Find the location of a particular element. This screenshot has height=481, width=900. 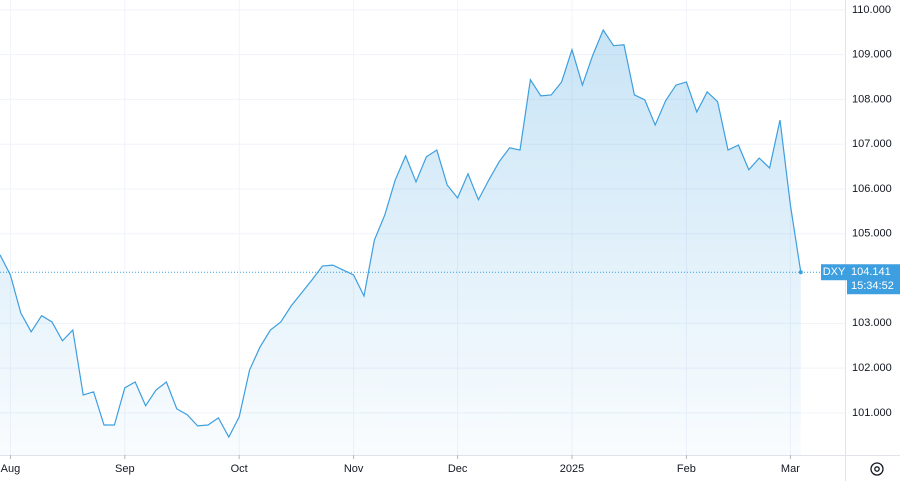

y-tick-label: 103.000 is located at coordinates (872, 323).